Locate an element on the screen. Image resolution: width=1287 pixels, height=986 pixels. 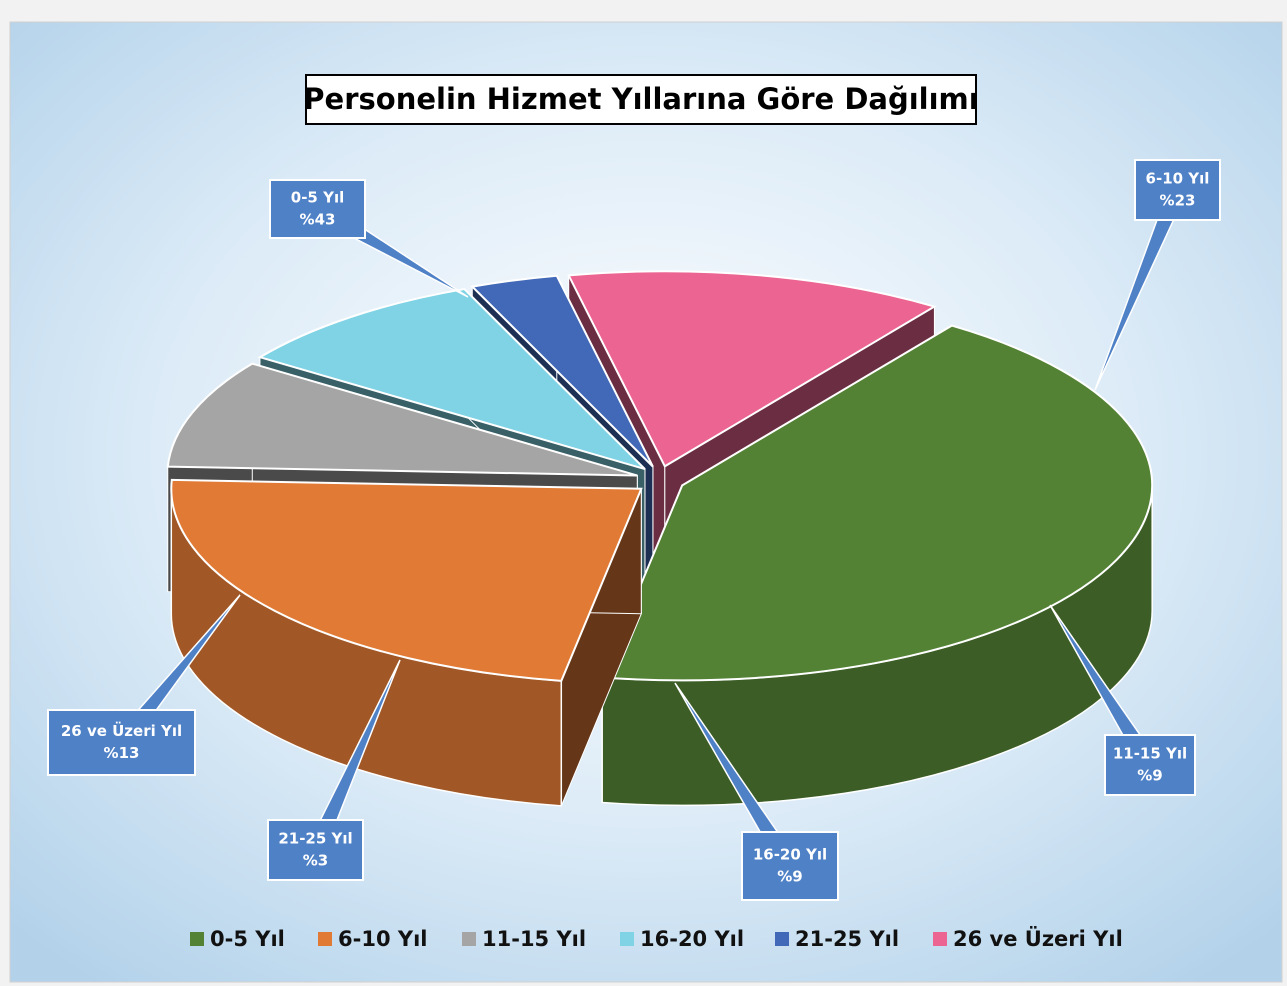
callout-category: 21-25 Yıl is located at coordinates (315, 839).